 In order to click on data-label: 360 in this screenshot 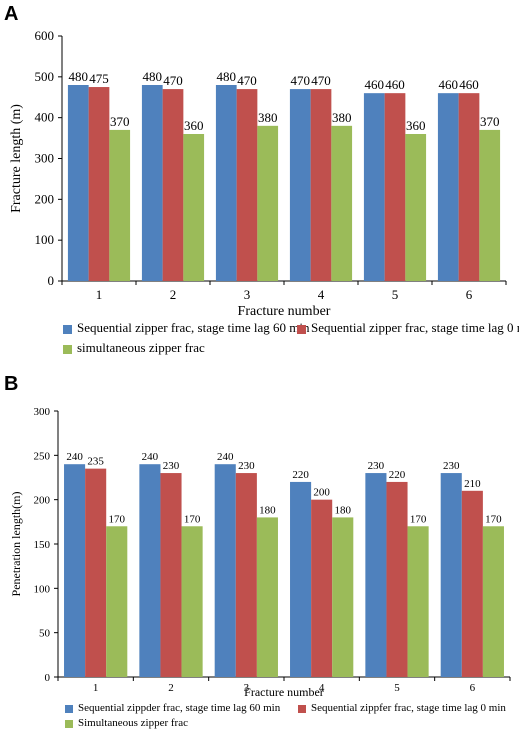, I will do `click(416, 125)`.